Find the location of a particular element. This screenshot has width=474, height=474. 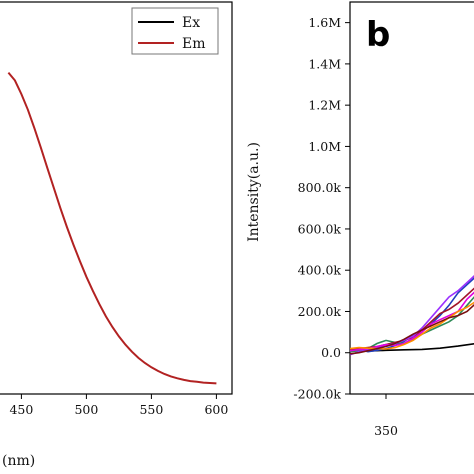

y-tick-label-b: 1.2M is located at coordinates (324, 105).